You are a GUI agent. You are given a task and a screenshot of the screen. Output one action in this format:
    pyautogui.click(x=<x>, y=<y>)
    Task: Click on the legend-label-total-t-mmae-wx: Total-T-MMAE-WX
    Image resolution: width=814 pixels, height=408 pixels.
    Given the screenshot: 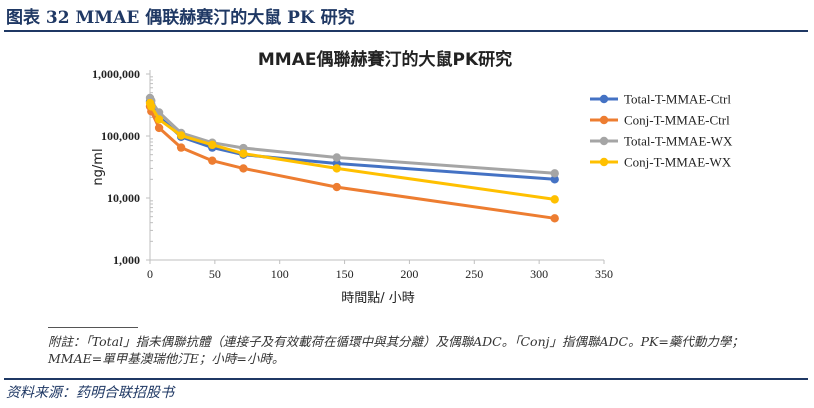 What is the action you would take?
    pyautogui.click(x=678, y=141)
    